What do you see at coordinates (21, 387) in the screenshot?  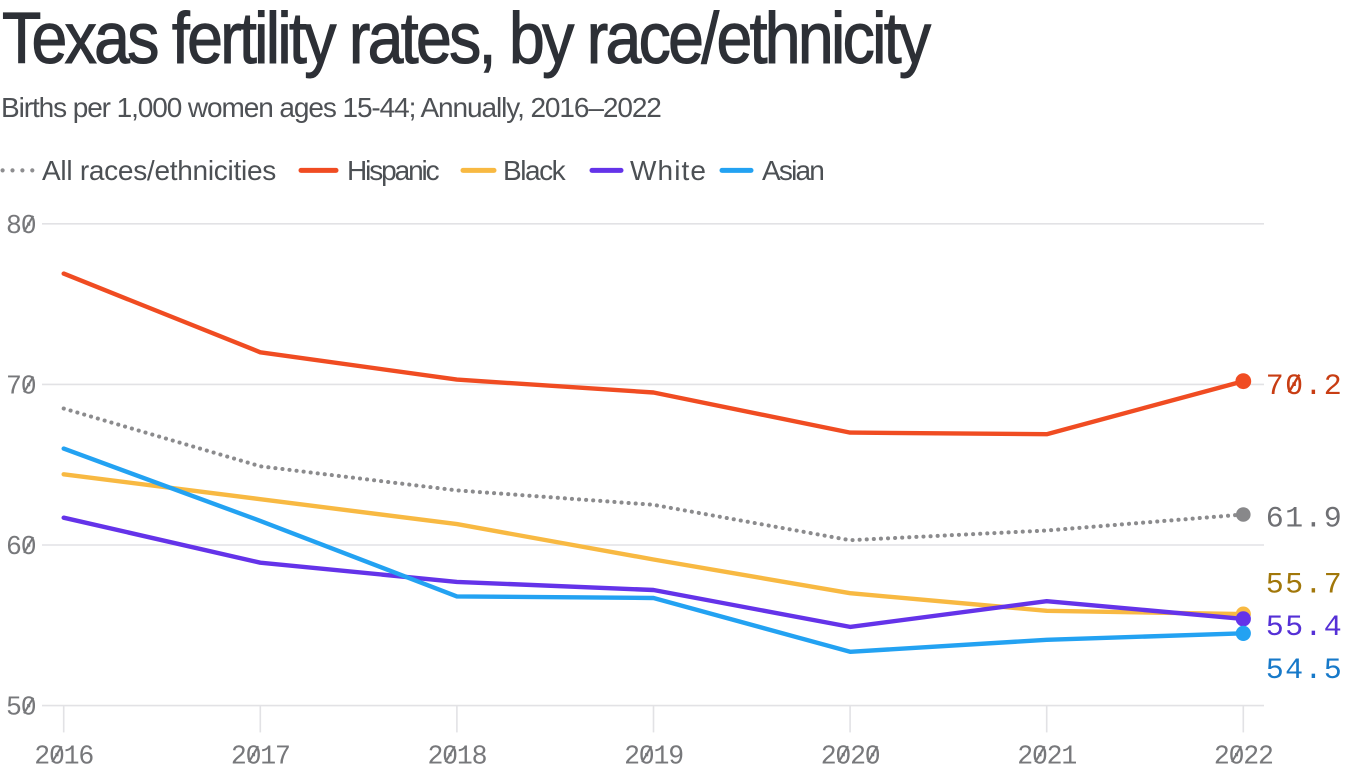 I see `svg-text: 70` at bounding box center [21, 387].